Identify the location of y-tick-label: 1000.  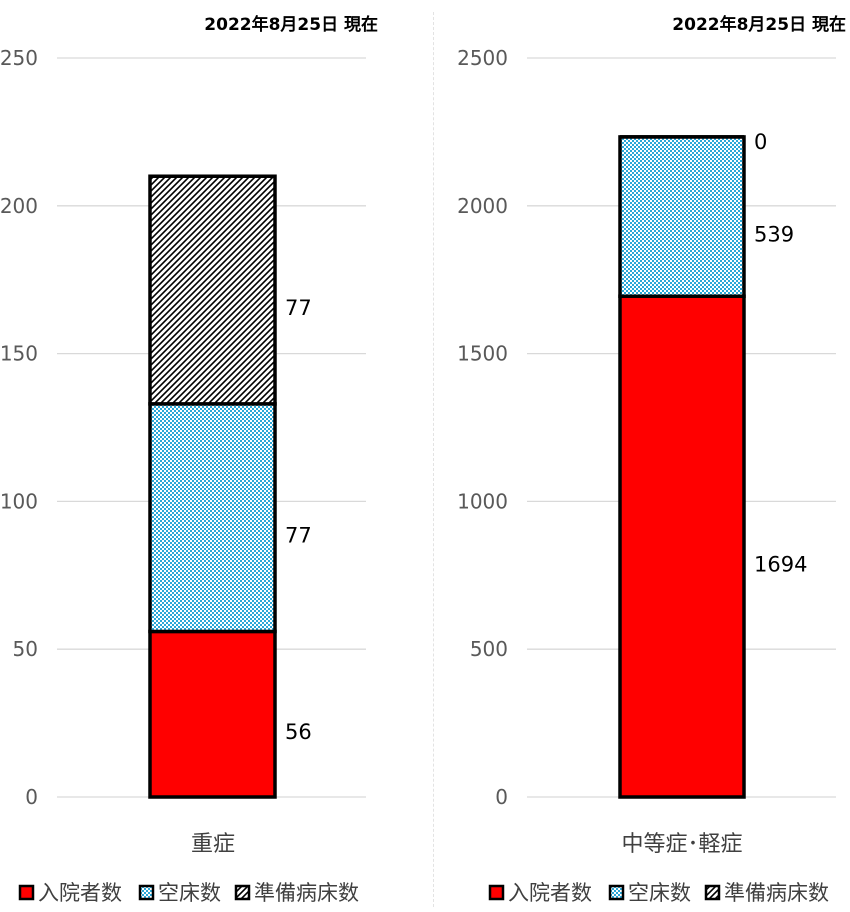
(482, 501).